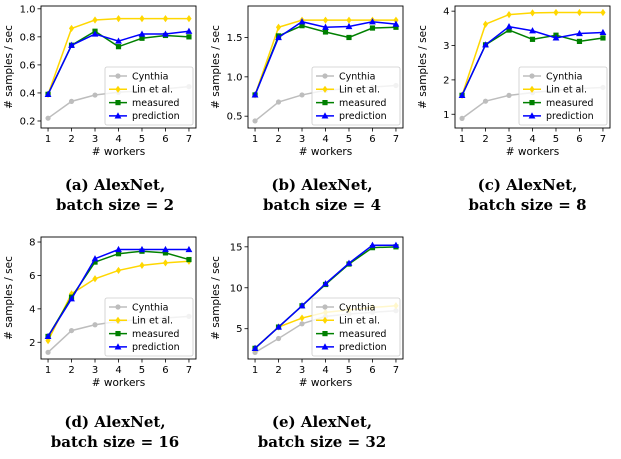 This screenshot has height=459, width=621. Describe the element at coordinates (32, 243) in the screenshot. I see `chart-d-ytick-label: 8` at that location.